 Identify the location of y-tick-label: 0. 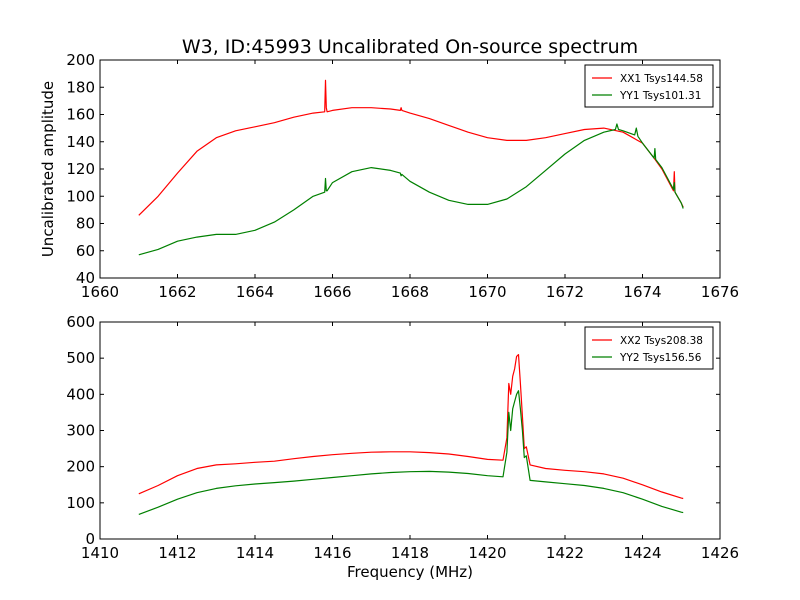
(90, 539).